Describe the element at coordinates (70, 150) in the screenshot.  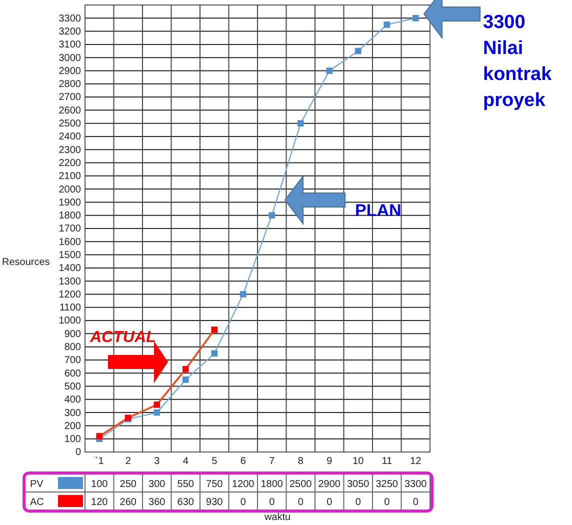
I see `y-tick-label: 2300` at that location.